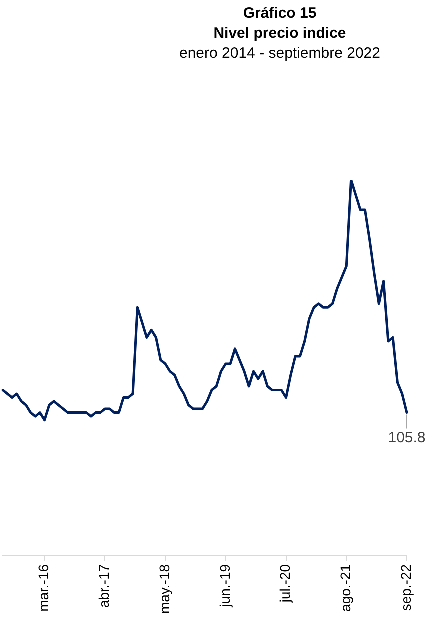 The image size is (440, 617). Describe the element at coordinates (164, 589) in the screenshot. I see `x-tick-label: may.-18` at that location.